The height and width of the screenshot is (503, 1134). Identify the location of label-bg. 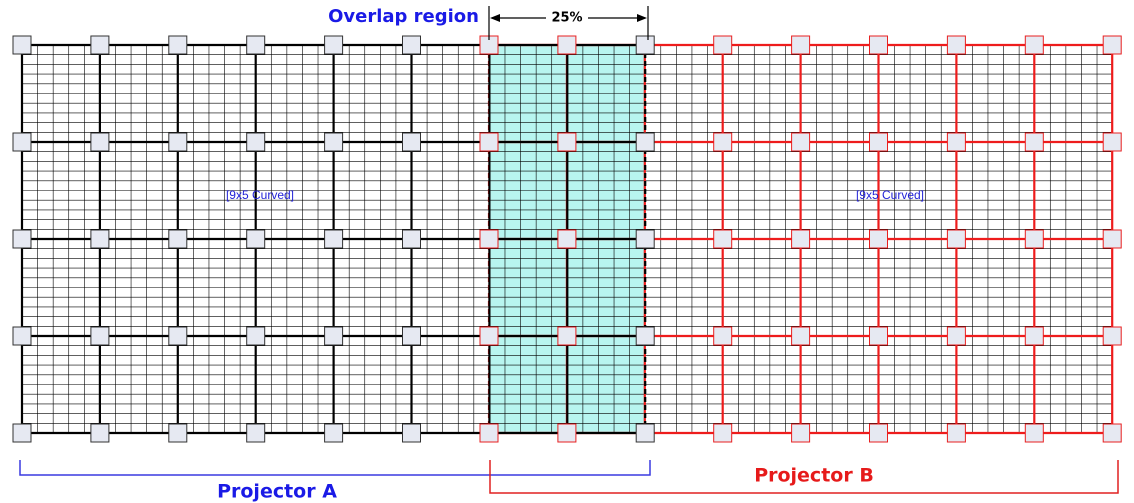
(567, 18).